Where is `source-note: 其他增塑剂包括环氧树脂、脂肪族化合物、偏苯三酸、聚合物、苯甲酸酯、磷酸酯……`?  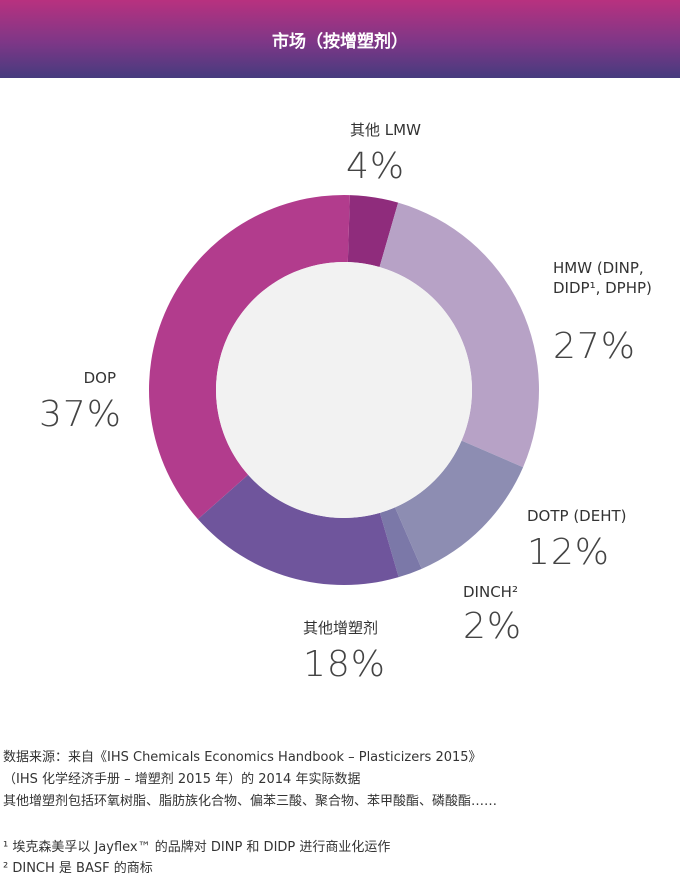 source-note: 其他增塑剂包括环氧树脂、脂肪族化合物、偏苯三酸、聚合物、苯甲酸酯、磷酸酯…… is located at coordinates (250, 801).